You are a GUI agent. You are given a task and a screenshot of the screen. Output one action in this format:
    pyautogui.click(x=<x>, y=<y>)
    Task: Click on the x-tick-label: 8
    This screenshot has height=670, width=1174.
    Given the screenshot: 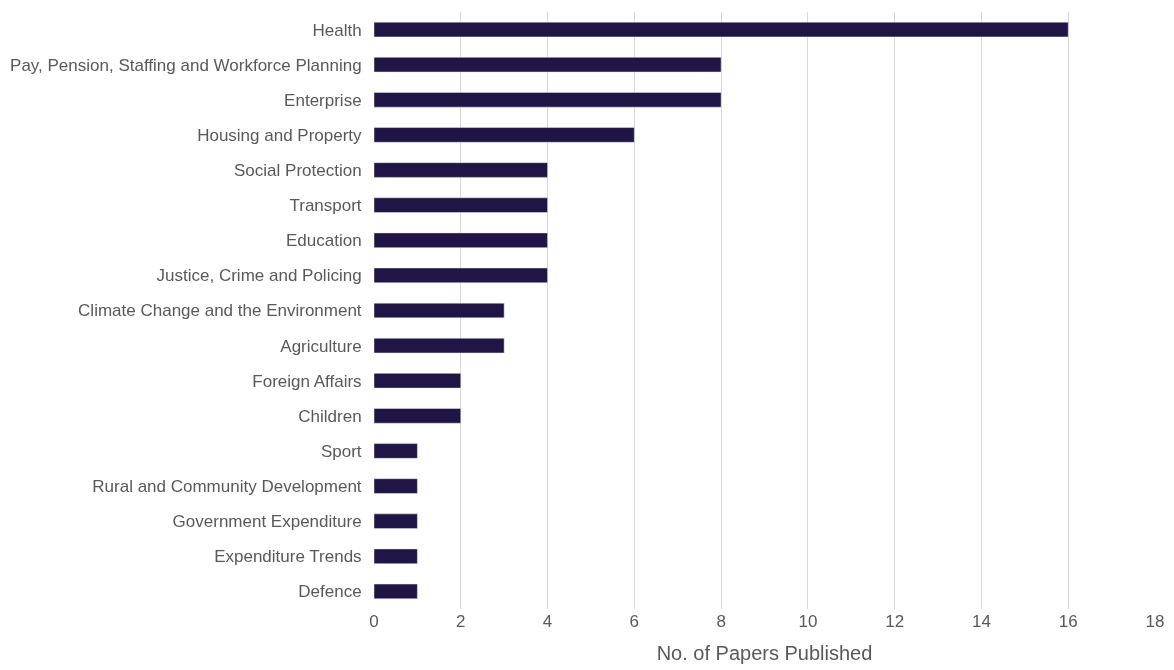 What is the action you would take?
    pyautogui.click(x=721, y=621)
    